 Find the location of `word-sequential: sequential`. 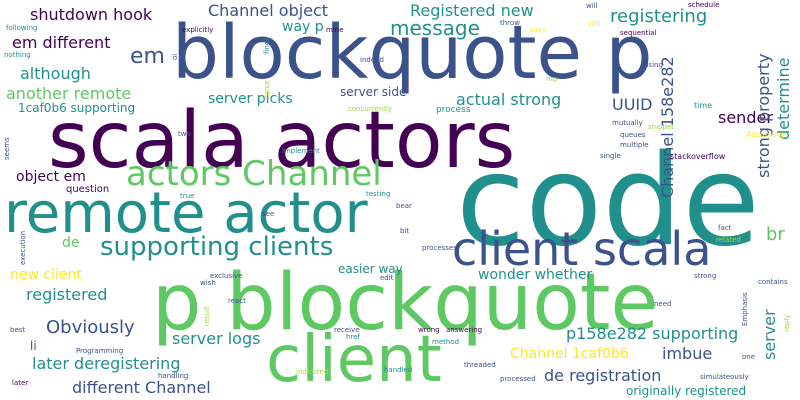

word-sequential: sequential is located at coordinates (638, 33).